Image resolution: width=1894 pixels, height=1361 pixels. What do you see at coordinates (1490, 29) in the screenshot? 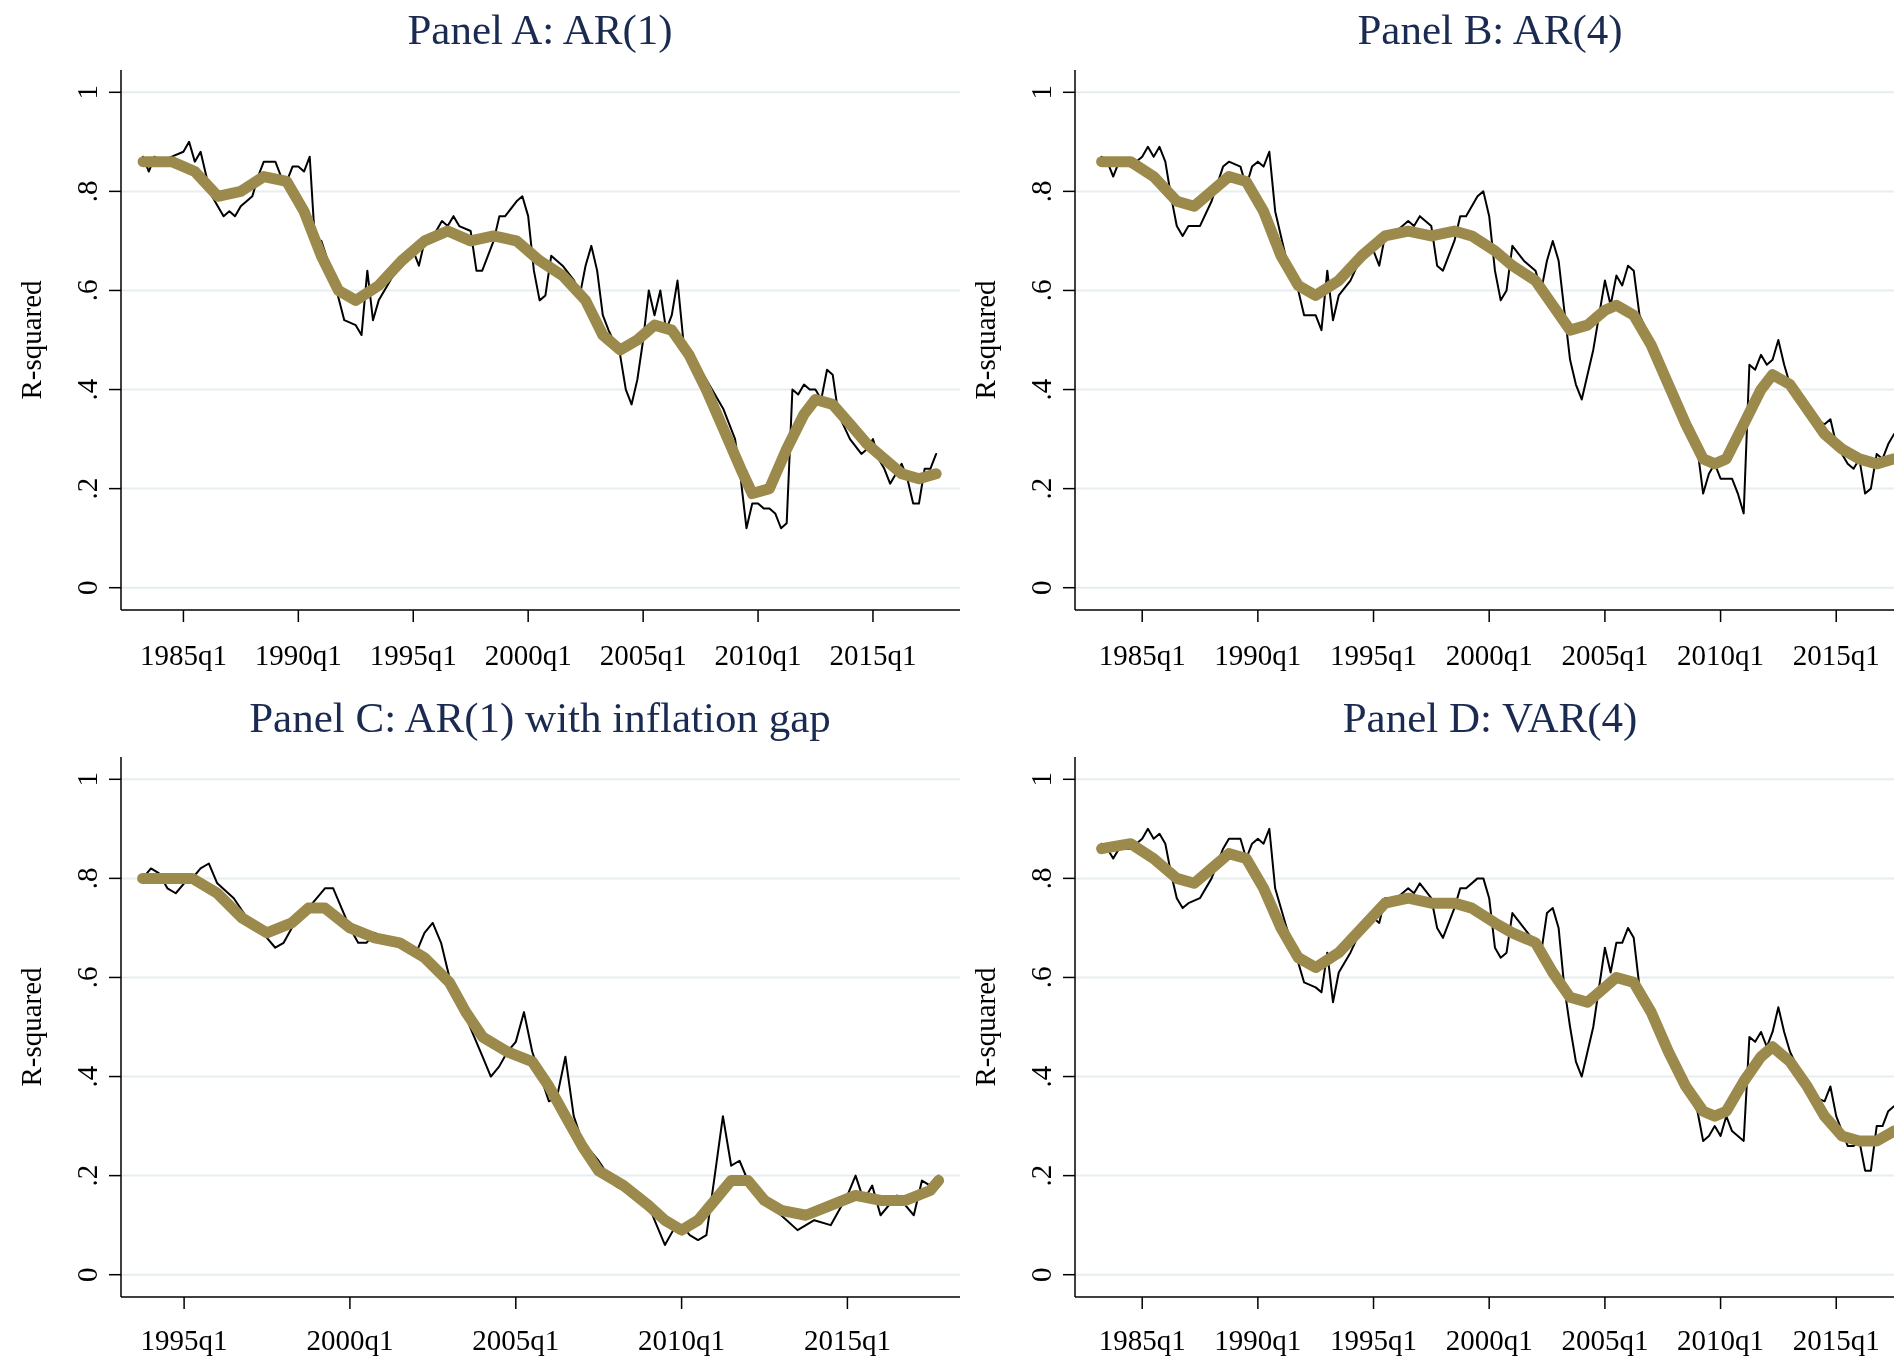
I see `chart-title: Panel B: AR(4)` at bounding box center [1490, 29].